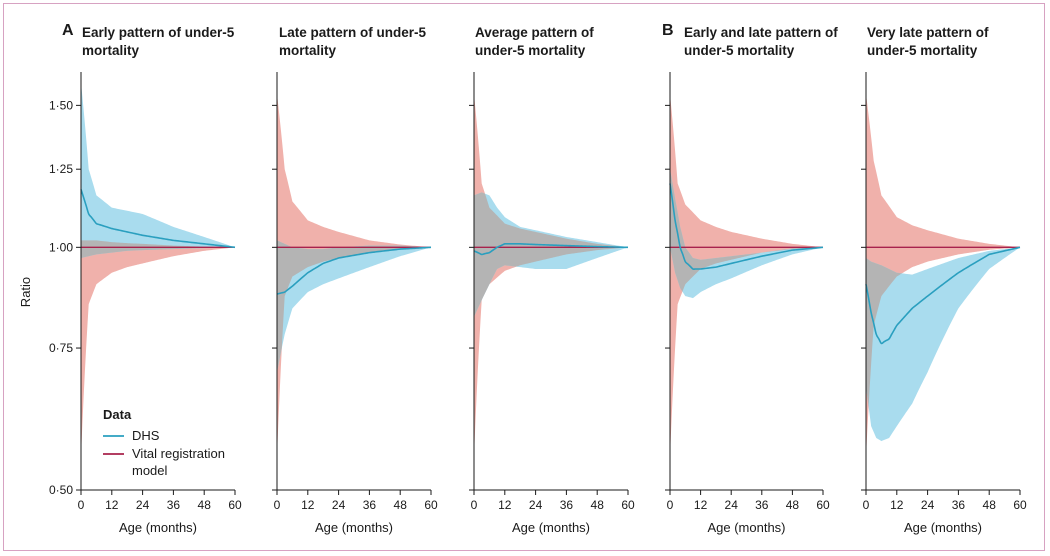 The height and width of the screenshot is (556, 1050). I want to click on panel-4-title-line-1: Early and late pattern of, so click(761, 32).